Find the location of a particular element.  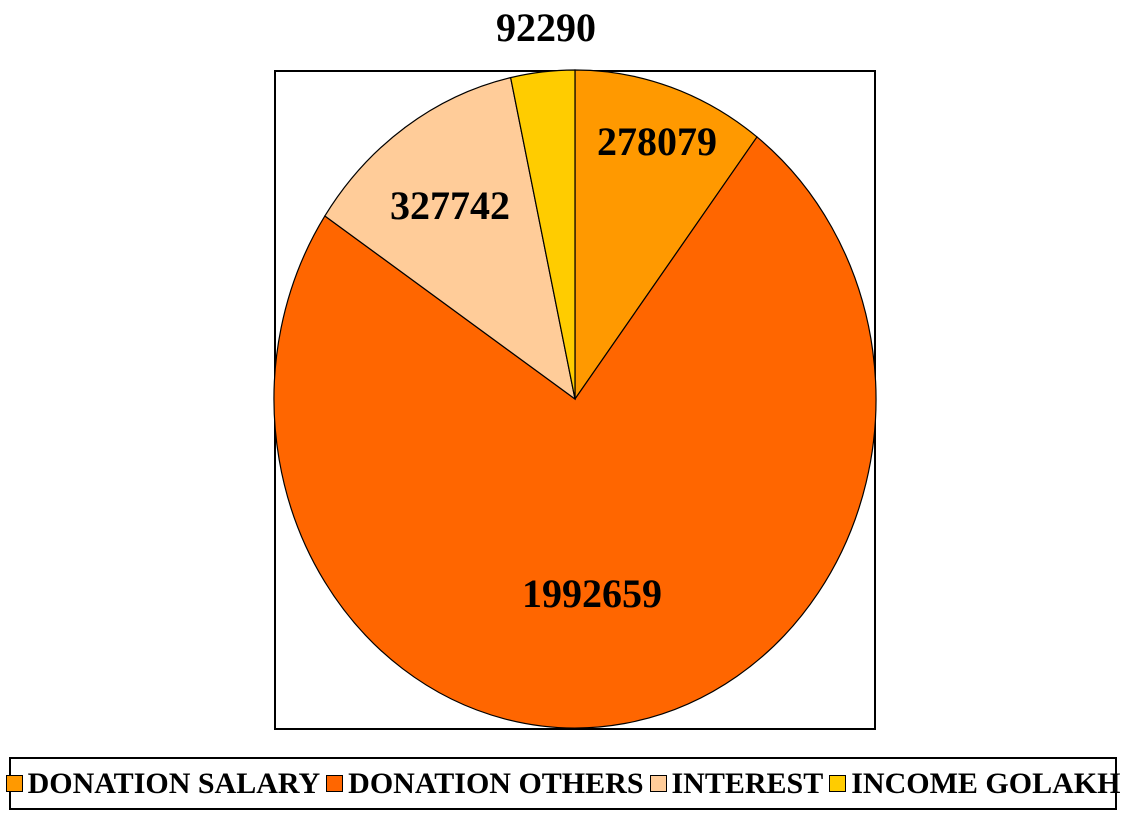

pie-slice-donation-salary is located at coordinates (666, 235).